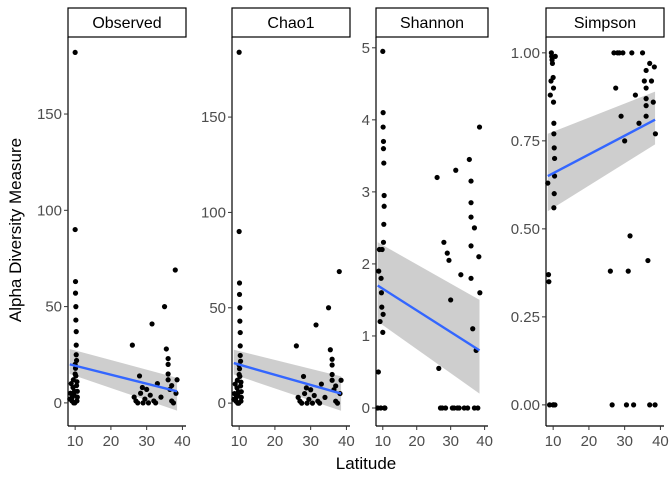  I want to click on y-tick-label: 0.75, so click(525, 141).